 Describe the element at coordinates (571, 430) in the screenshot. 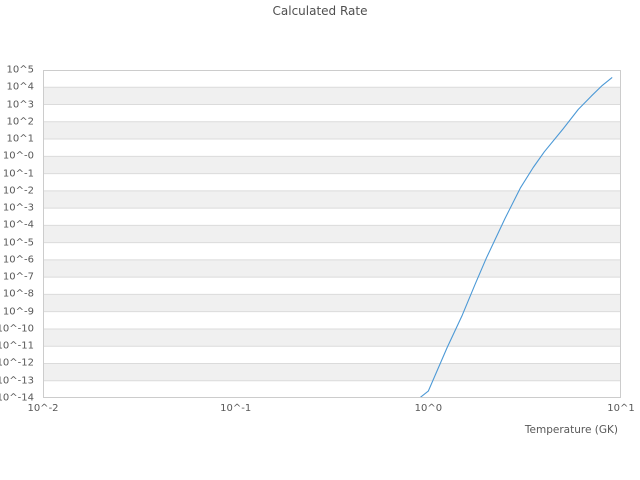

I see `x-axis-title: Temperature (GK)` at that location.